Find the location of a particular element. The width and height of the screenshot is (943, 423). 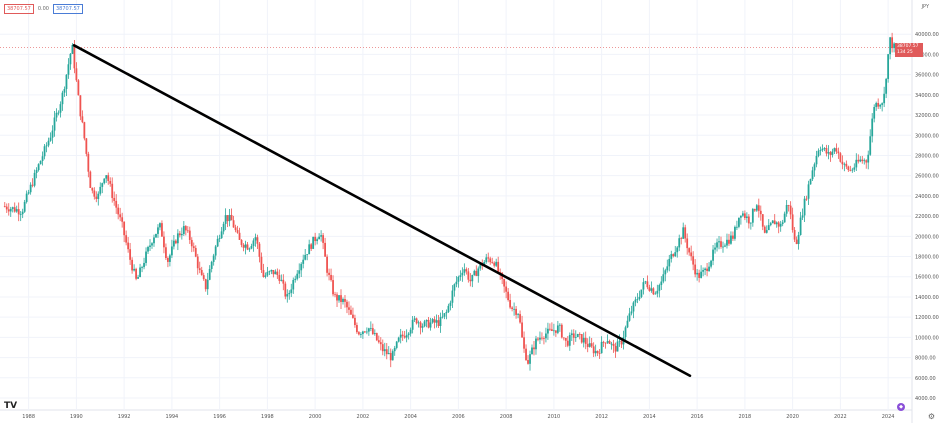

y-tick-label: 34000.00 is located at coordinates (927, 96).